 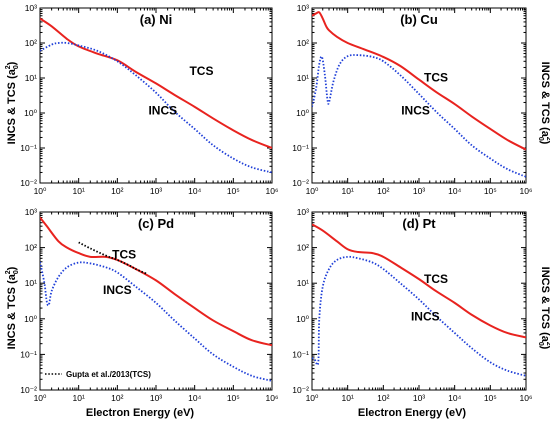 What do you see at coordinates (31, 8) in the screenshot?
I see `y-tick-label-a: 10³` at bounding box center [31, 8].